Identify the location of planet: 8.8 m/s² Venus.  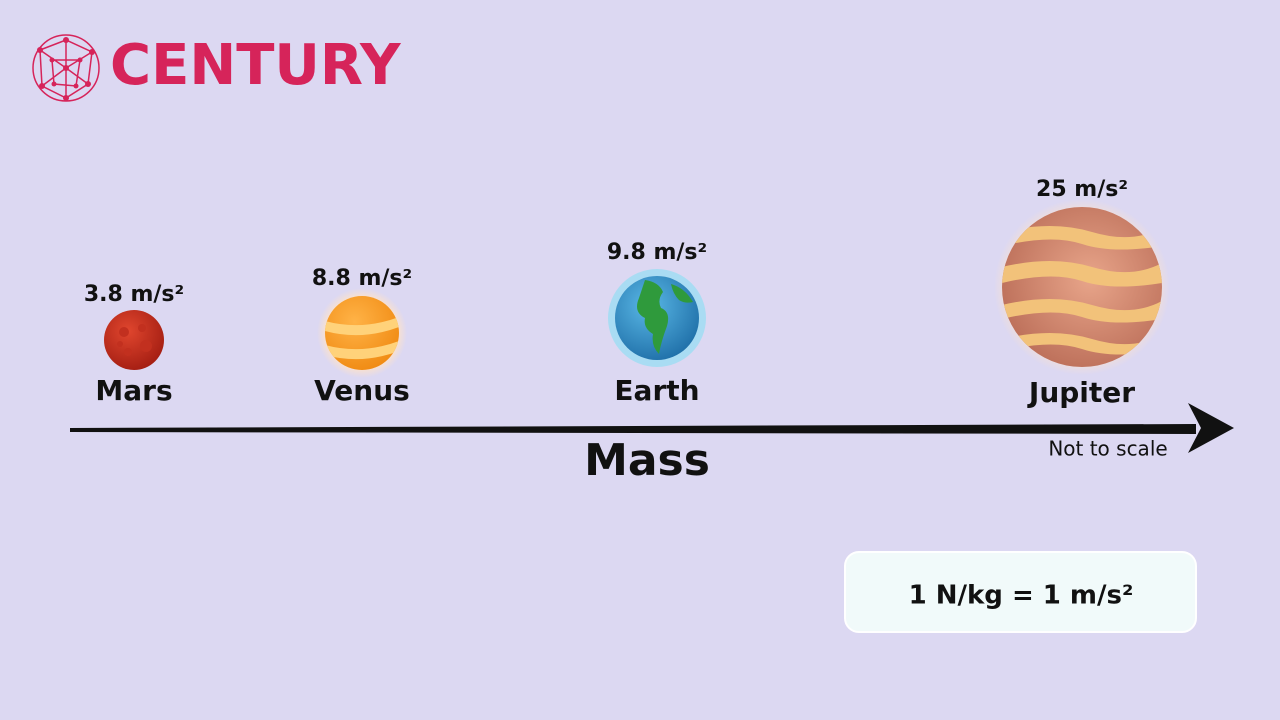
(362, 336).